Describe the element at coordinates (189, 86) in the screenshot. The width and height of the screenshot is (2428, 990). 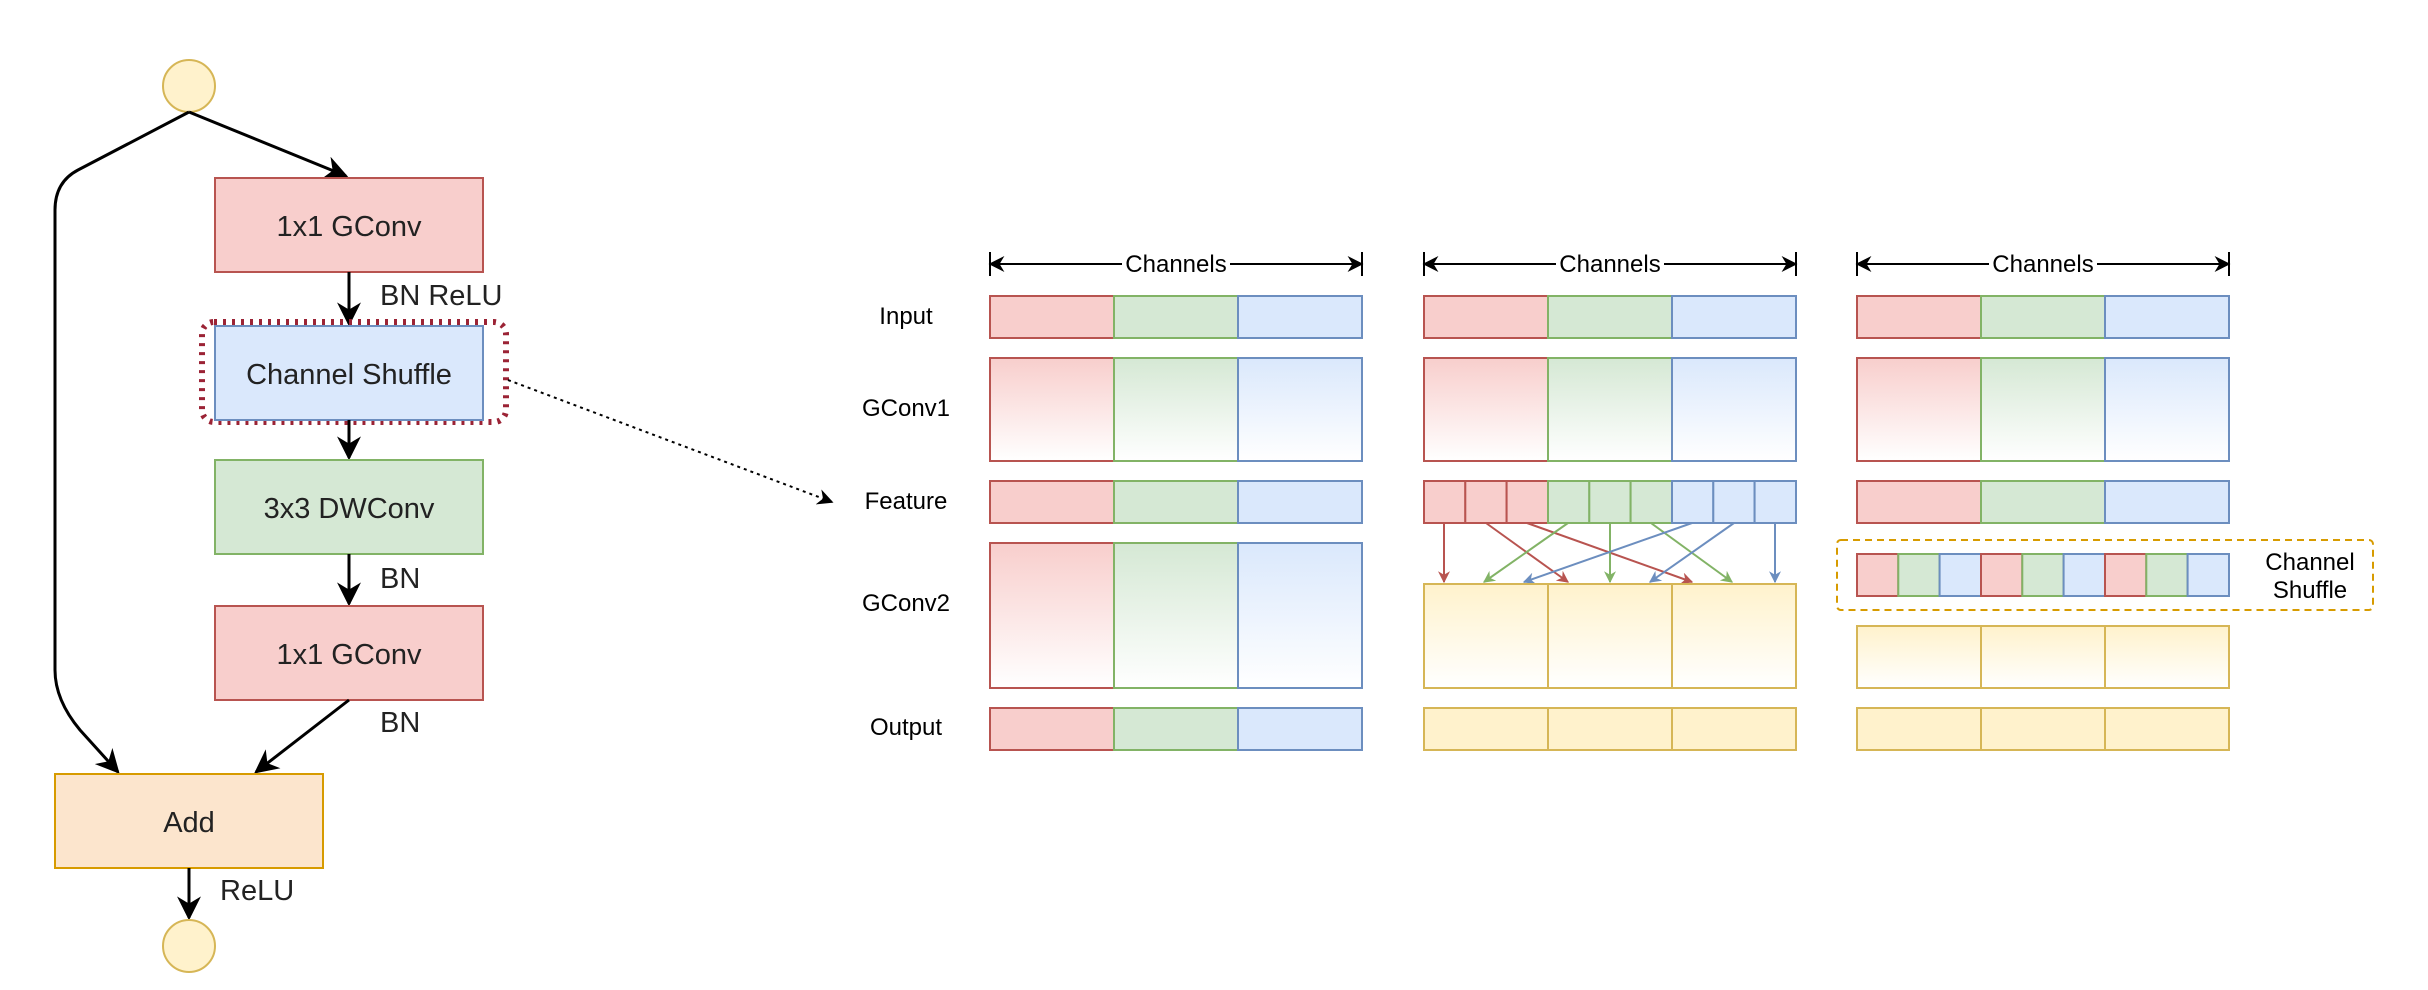
I see `input-node` at that location.